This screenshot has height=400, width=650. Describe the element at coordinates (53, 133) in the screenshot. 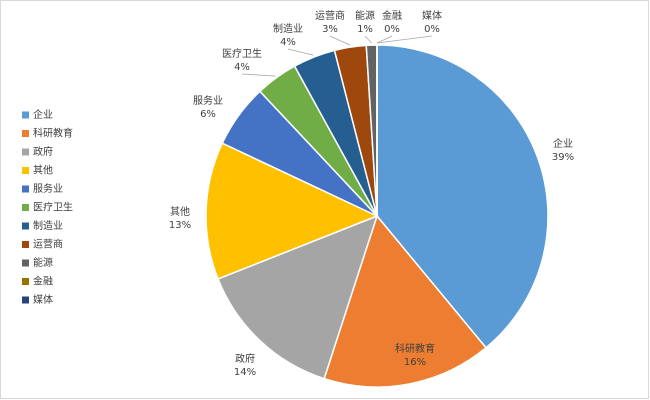

I see `legend-label: 科研教育` at that location.